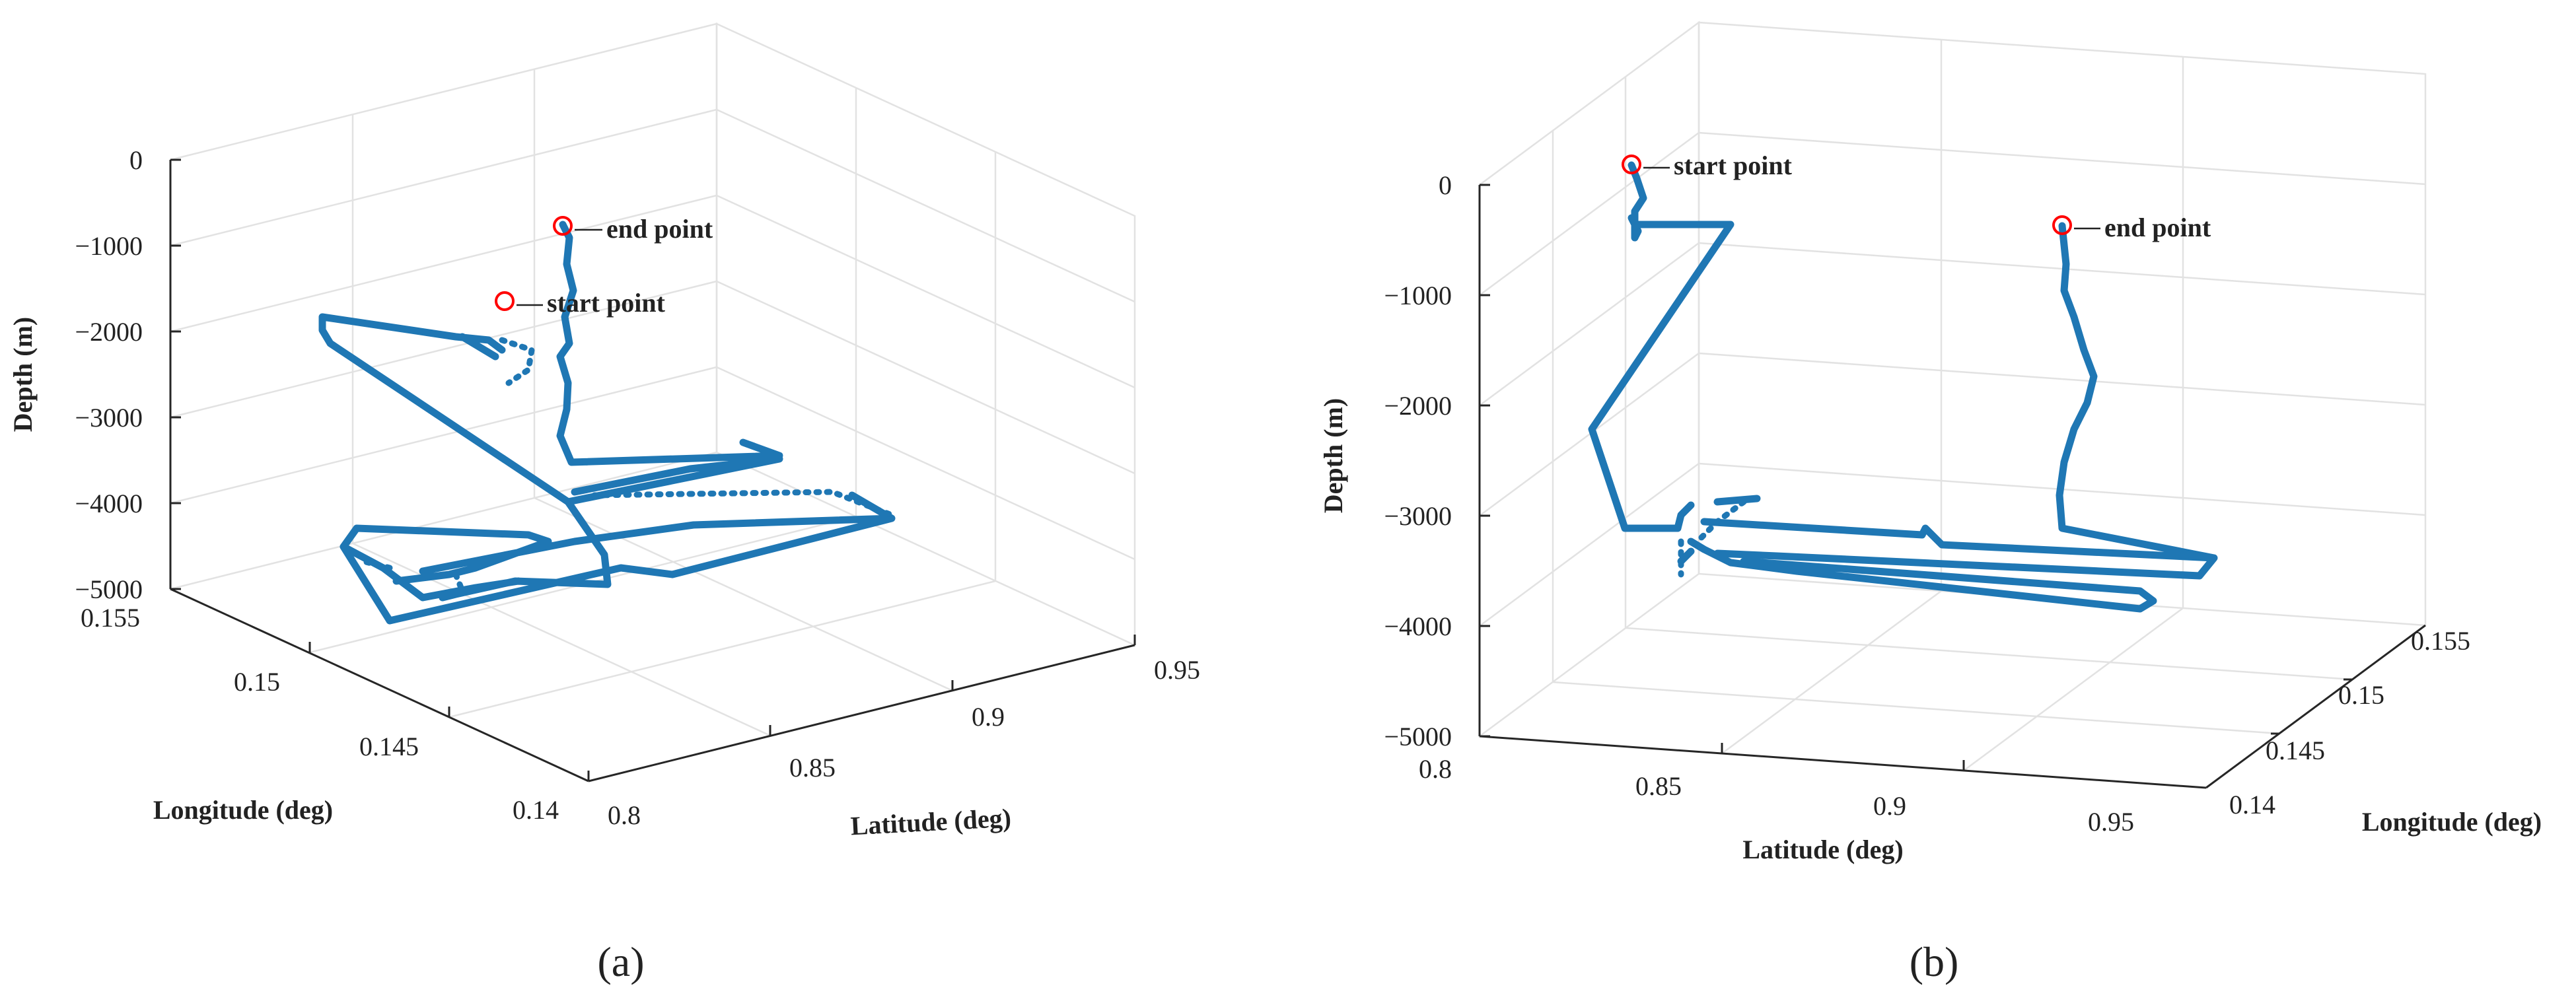 The image size is (2576, 1005). What do you see at coordinates (628, 465) in the screenshot?
I see `a-trajectory-dots` at bounding box center [628, 465].